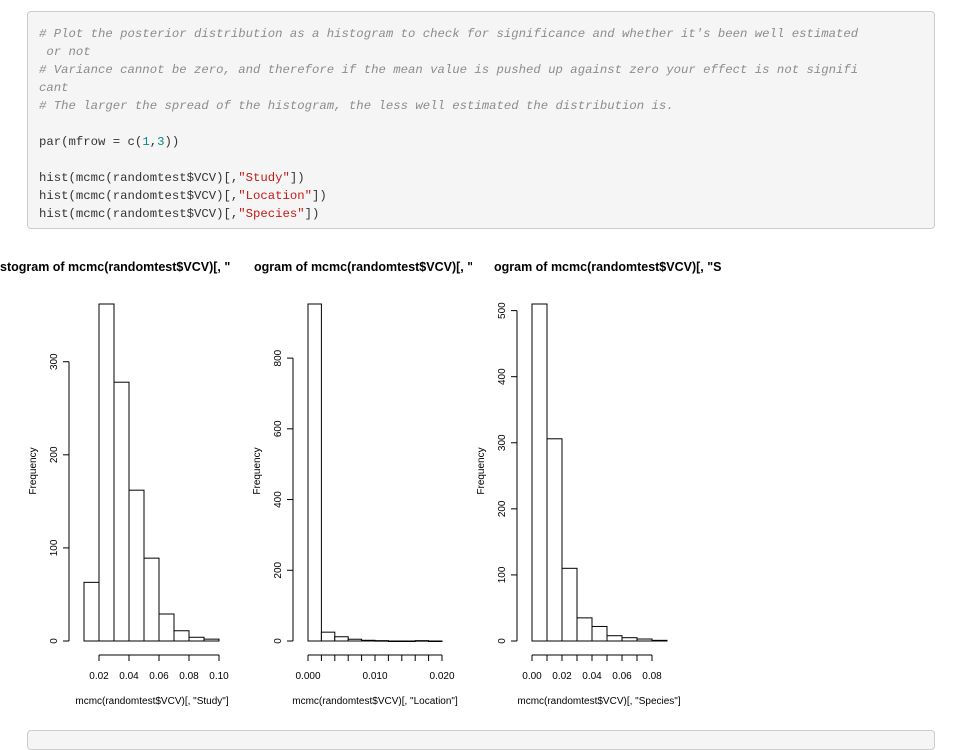 The width and height of the screenshot is (964, 750). I want to click on code-number: 3, so click(161, 142).